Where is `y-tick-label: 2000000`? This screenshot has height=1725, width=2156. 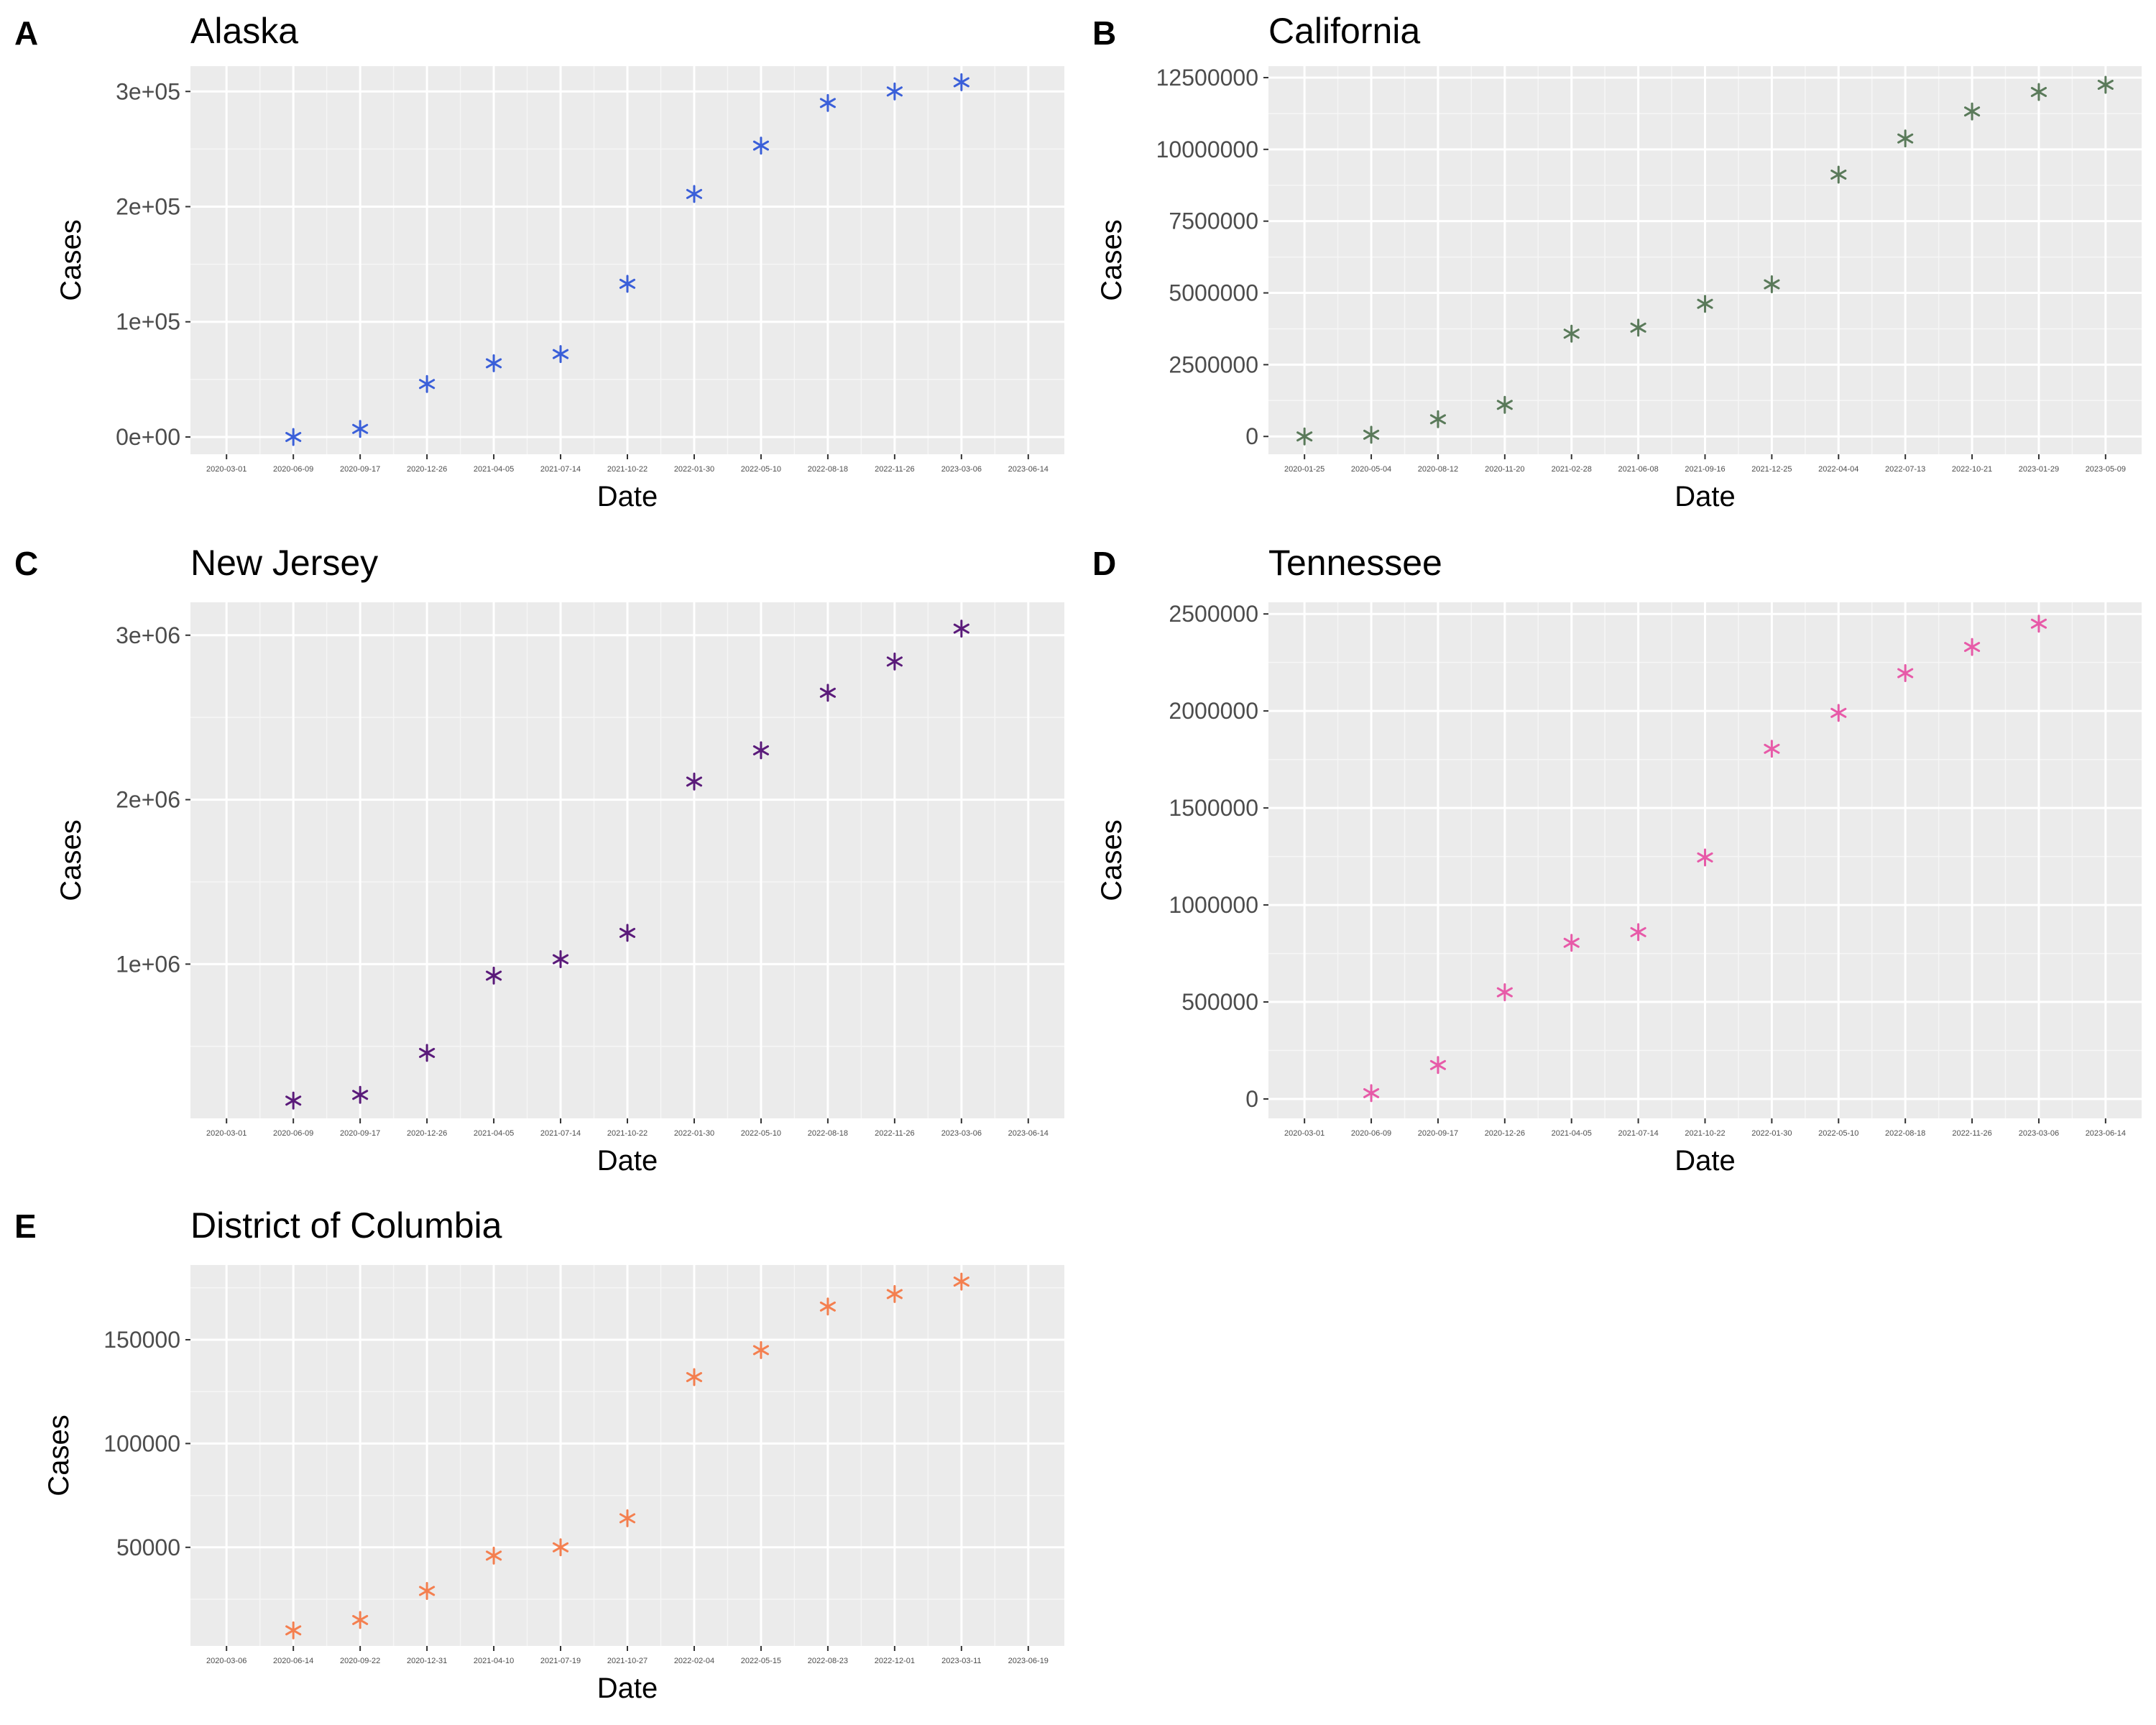
y-tick-label: 2000000 is located at coordinates (1213, 711).